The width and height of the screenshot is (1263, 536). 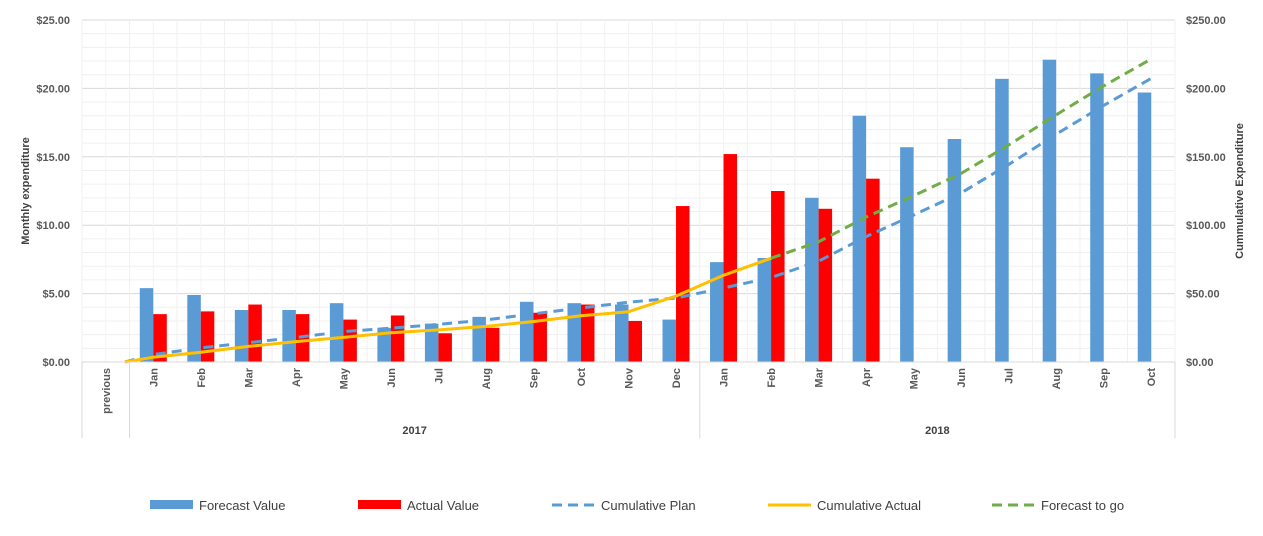 I want to click on category-label: Nov, so click(x=630, y=378).